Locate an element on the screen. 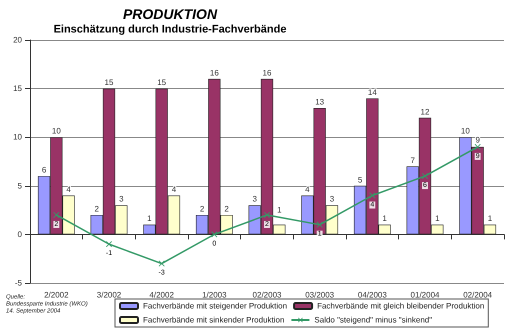  x-tick-label: 02/2003 is located at coordinates (267, 295).